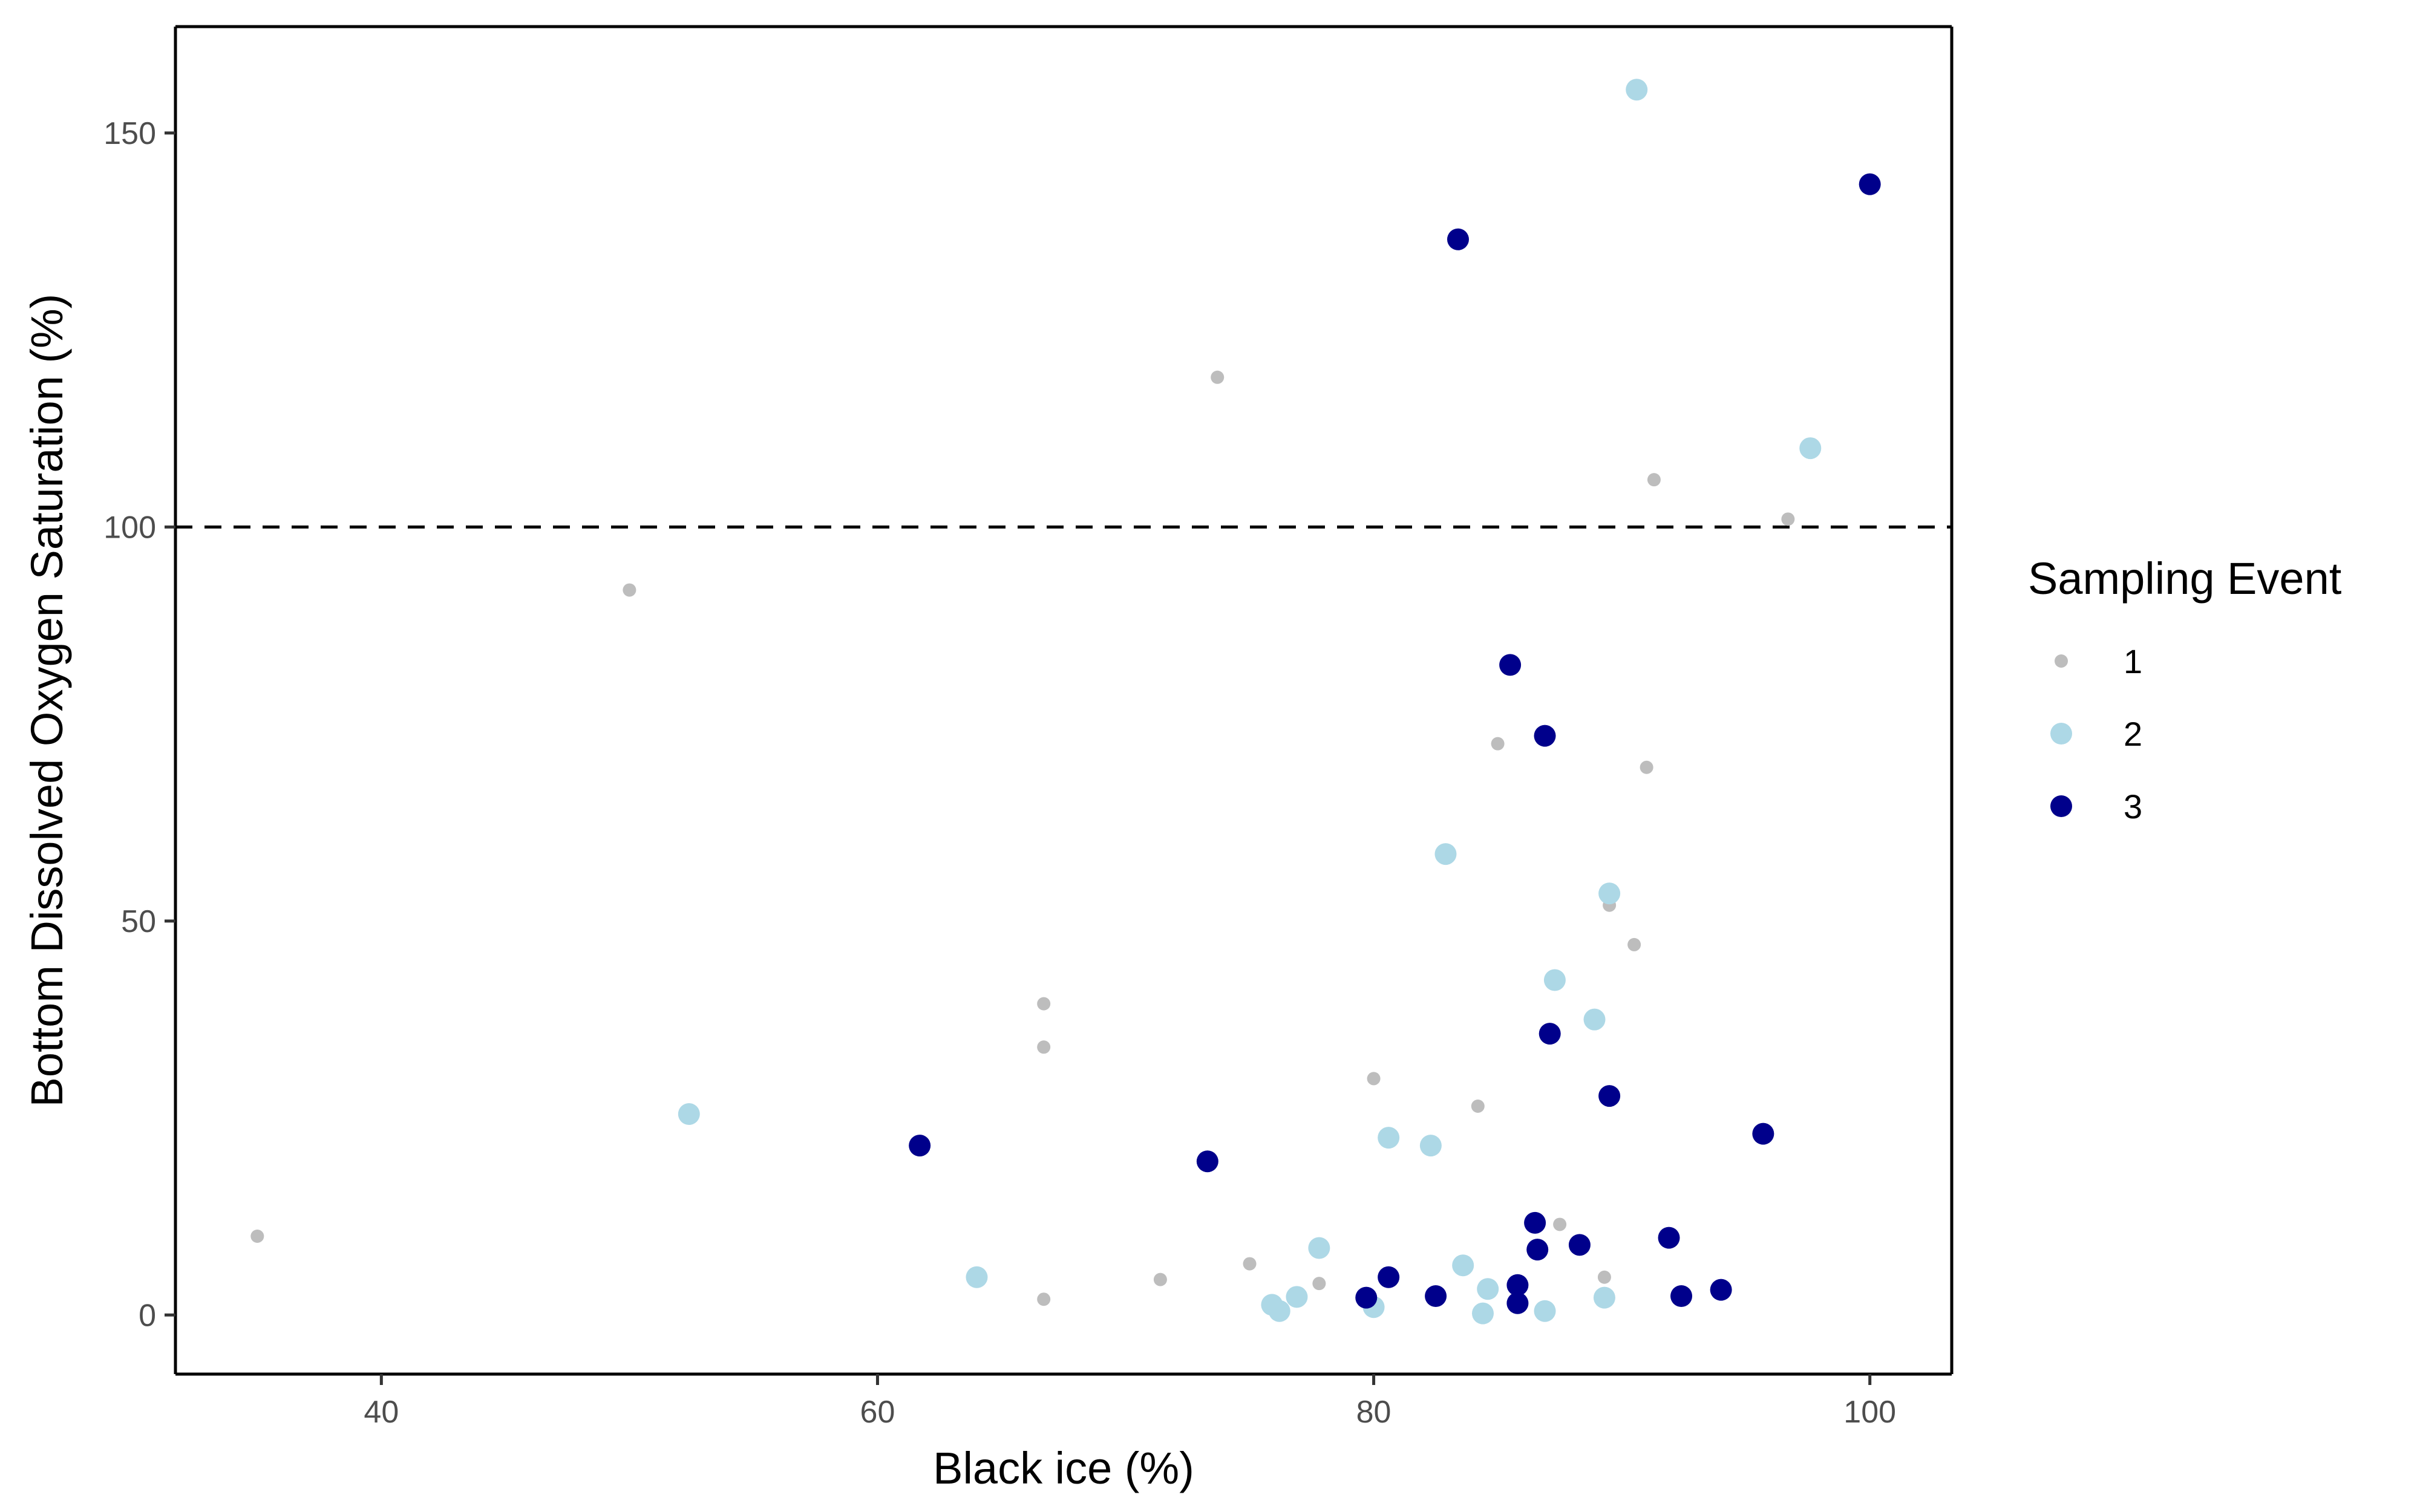 The width and height of the screenshot is (2420, 1512). Describe the element at coordinates (2185, 578) in the screenshot. I see `legend-title: Sampling Event` at that location.